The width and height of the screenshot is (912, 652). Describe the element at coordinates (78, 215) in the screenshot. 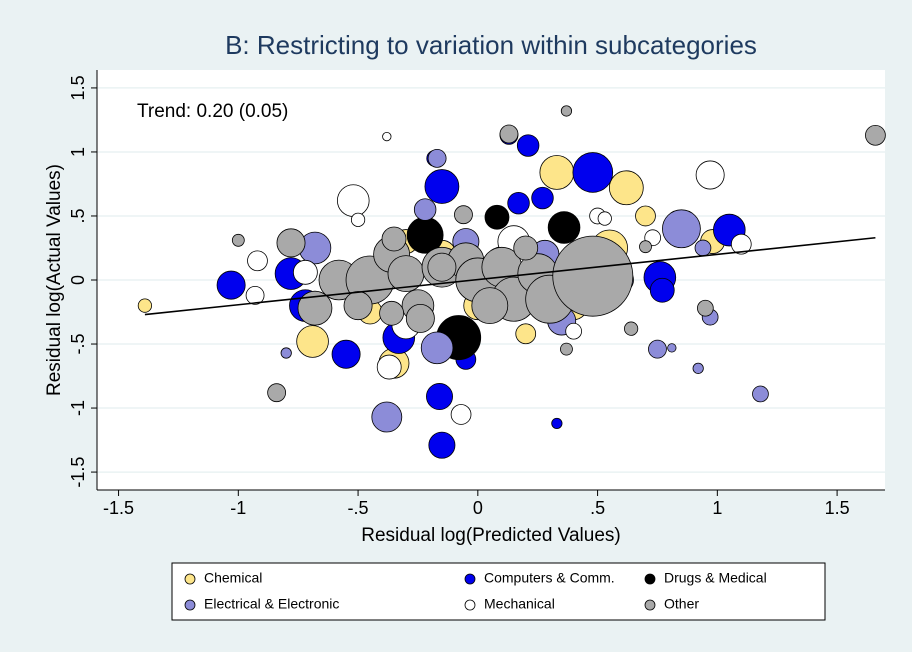

I see `y-tick-label: .5` at that location.